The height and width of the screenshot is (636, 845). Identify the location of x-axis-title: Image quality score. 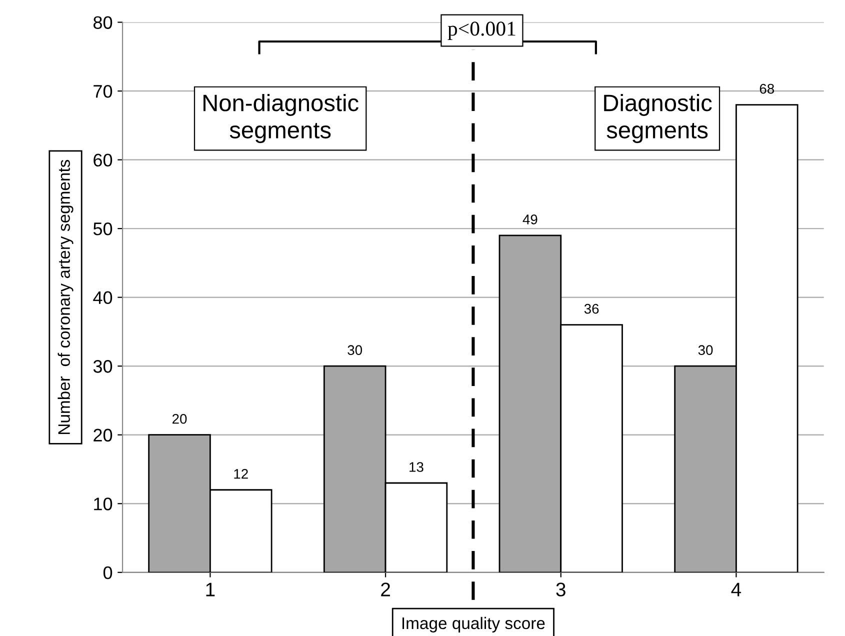
(473, 624).